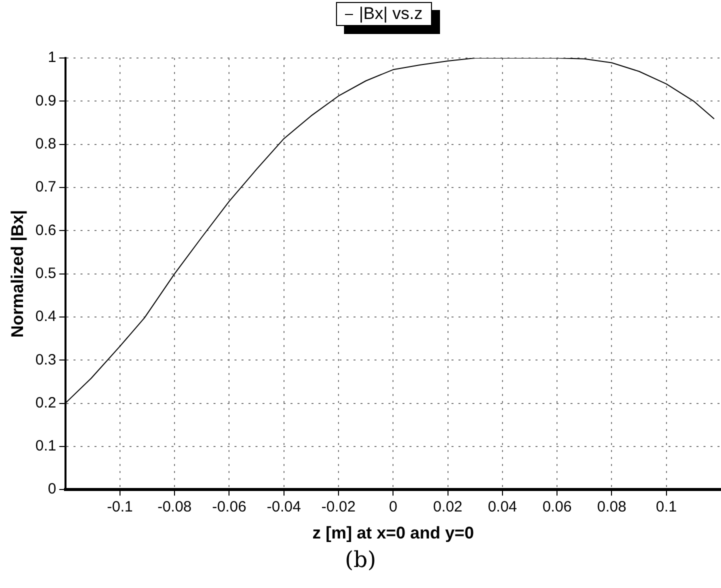 The image size is (721, 588). What do you see at coordinates (45, 403) in the screenshot?
I see `y-tick-label: 0.2` at bounding box center [45, 403].